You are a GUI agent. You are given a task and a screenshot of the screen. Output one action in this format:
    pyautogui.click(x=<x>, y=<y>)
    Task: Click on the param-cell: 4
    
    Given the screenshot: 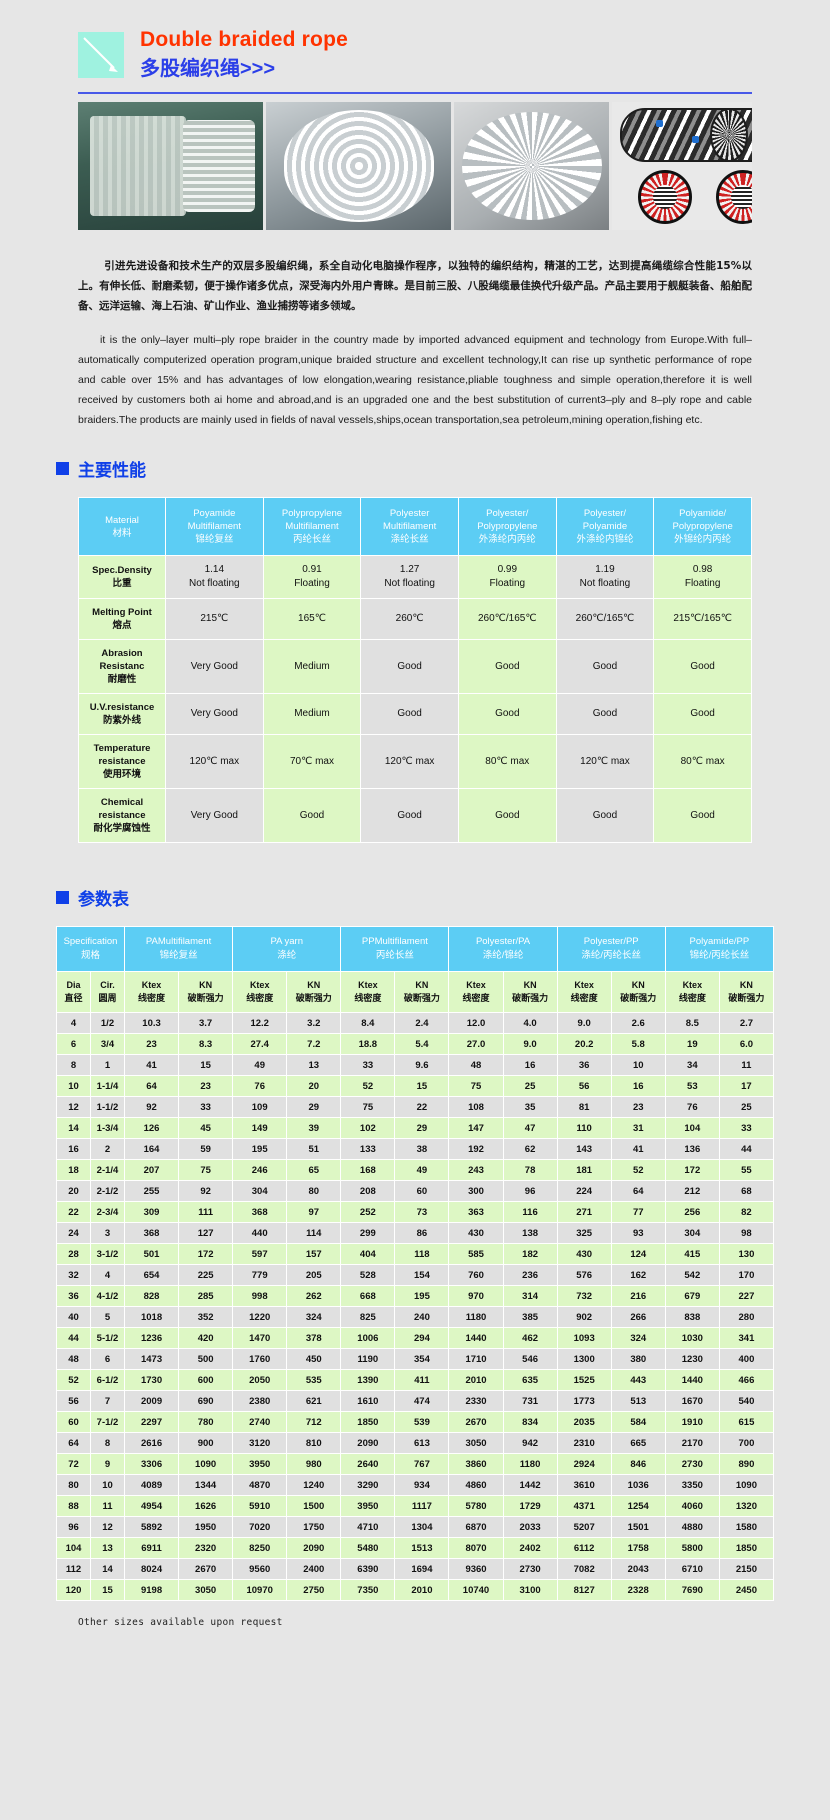 What is the action you would take?
    pyautogui.click(x=73, y=1023)
    